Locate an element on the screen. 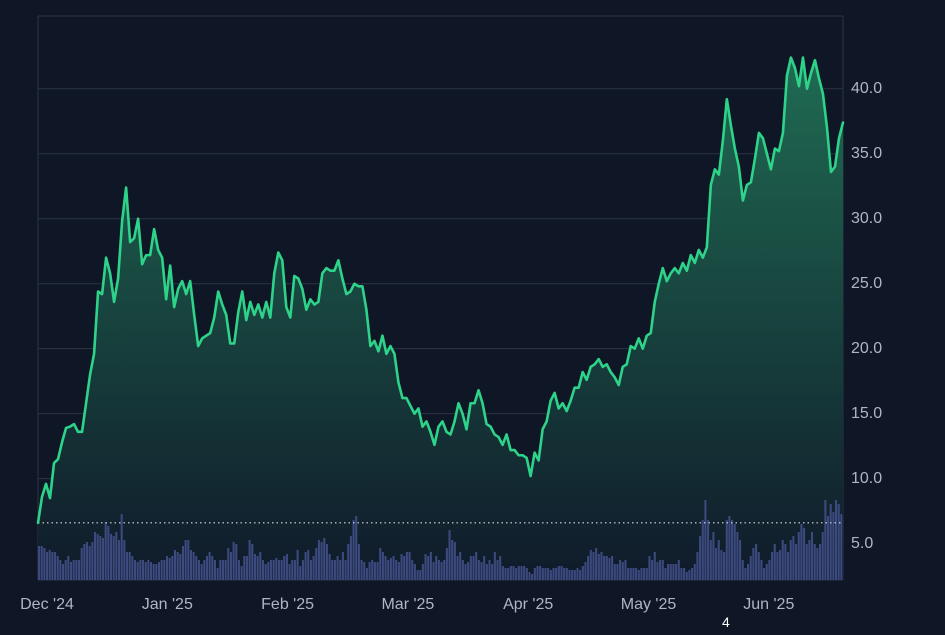 The height and width of the screenshot is (635, 945). x-tick-label: Feb '25 is located at coordinates (288, 604).